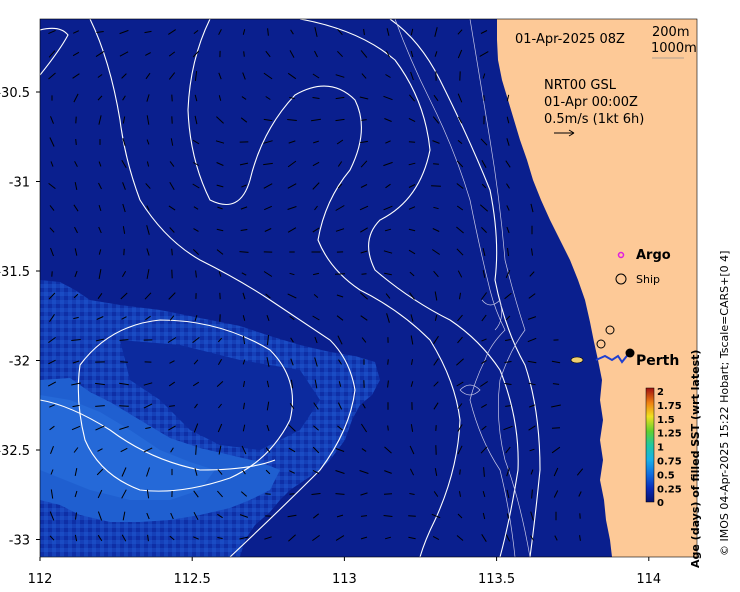  I want to click on city-label-perth: Perth, so click(657, 361).